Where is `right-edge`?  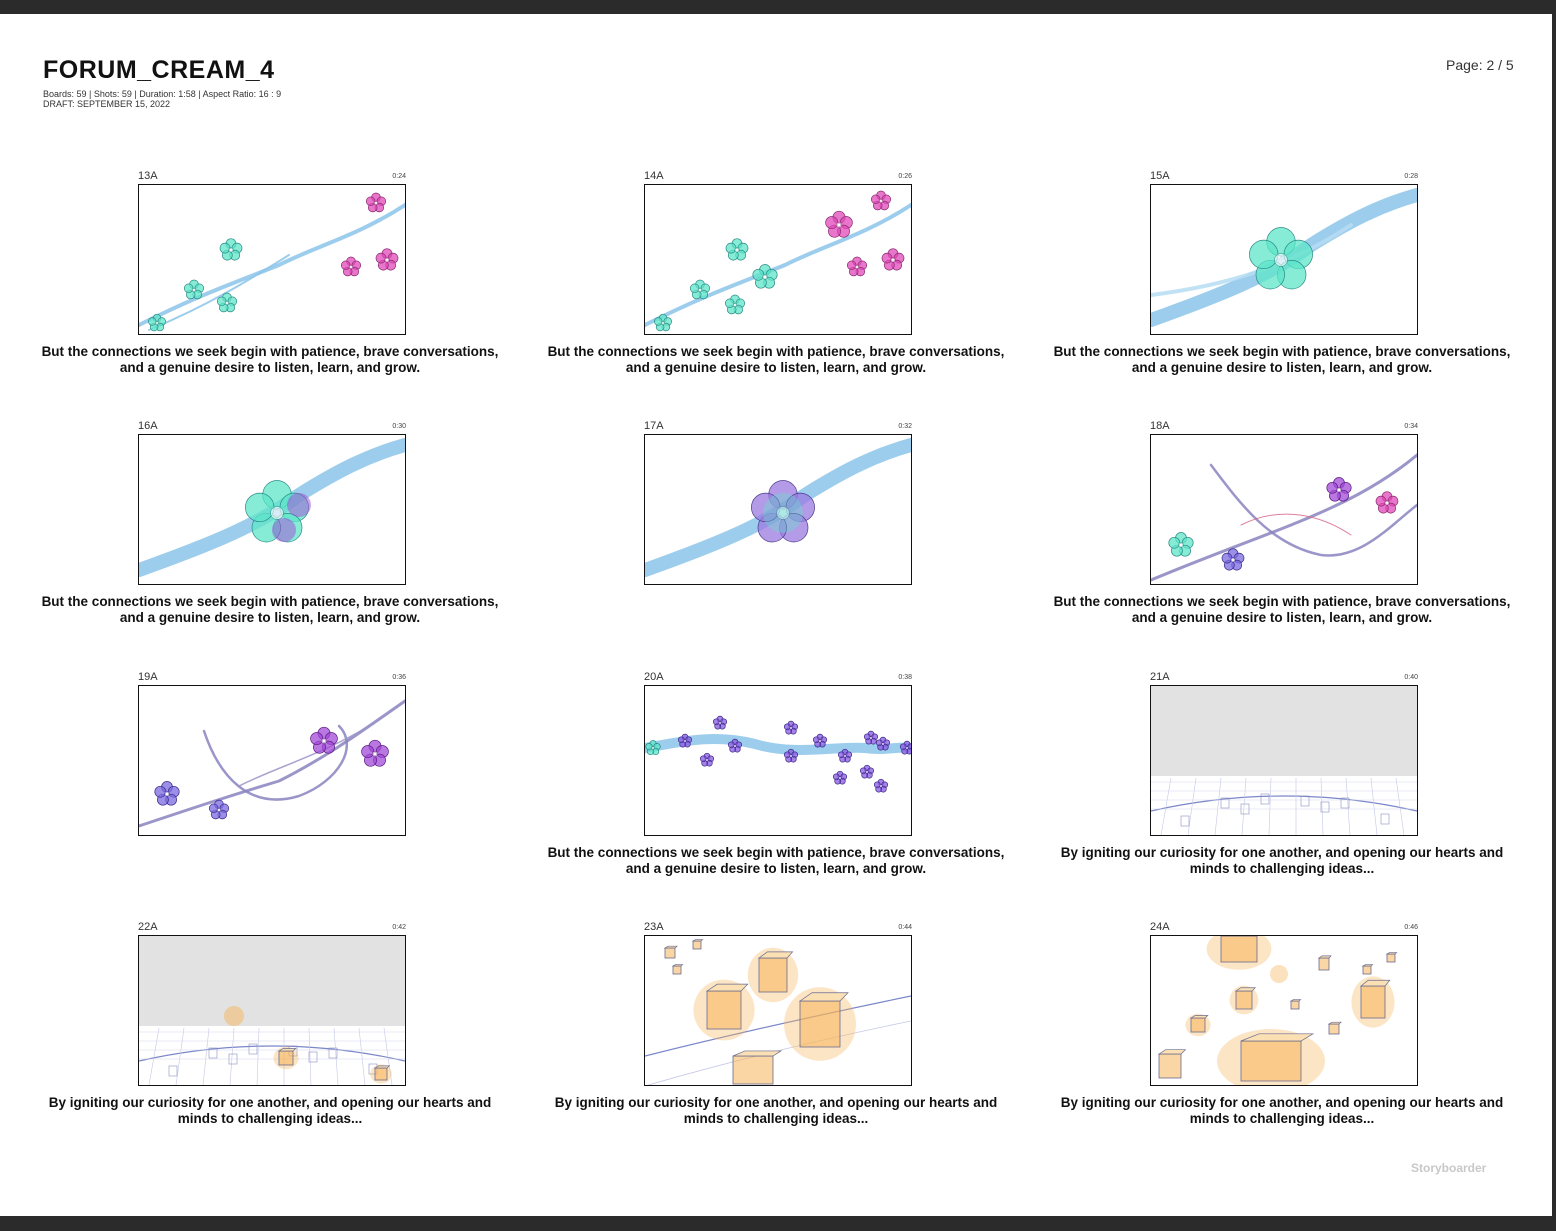
right-edge is located at coordinates (1554, 615).